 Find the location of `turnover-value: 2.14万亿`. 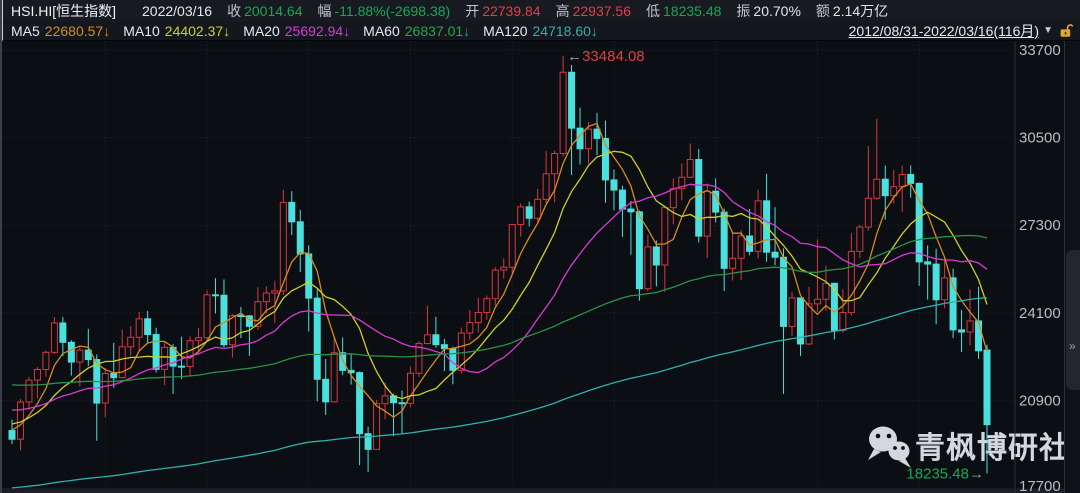

turnover-value: 2.14万亿 is located at coordinates (860, 10).